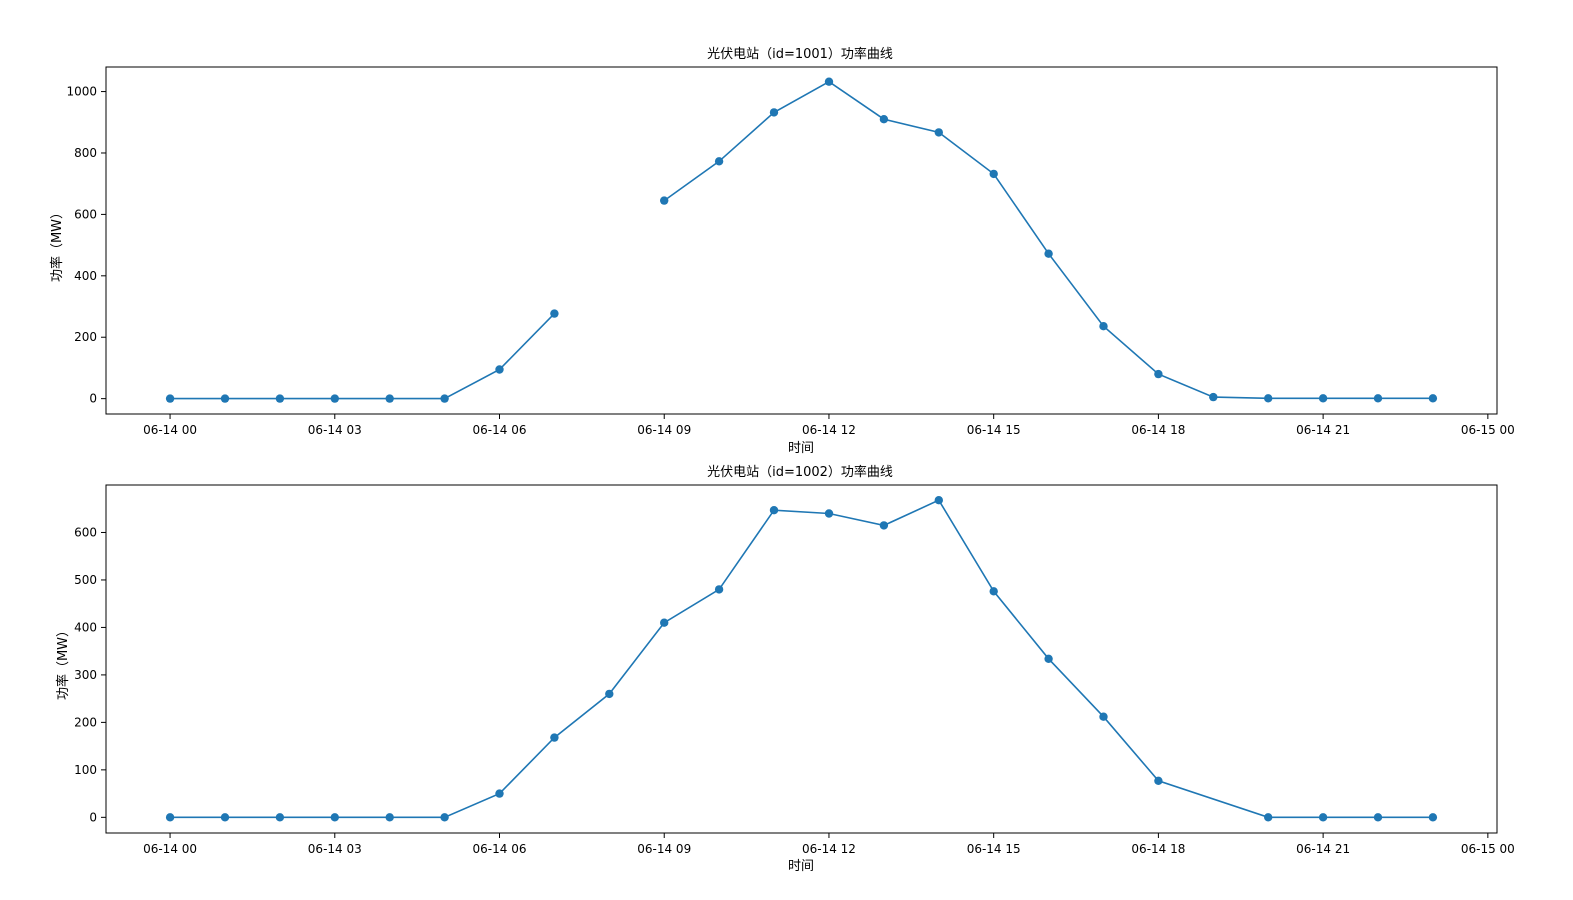  I want to click on y-axis: 0 200 400 600 800 1000, so click(86, 245).